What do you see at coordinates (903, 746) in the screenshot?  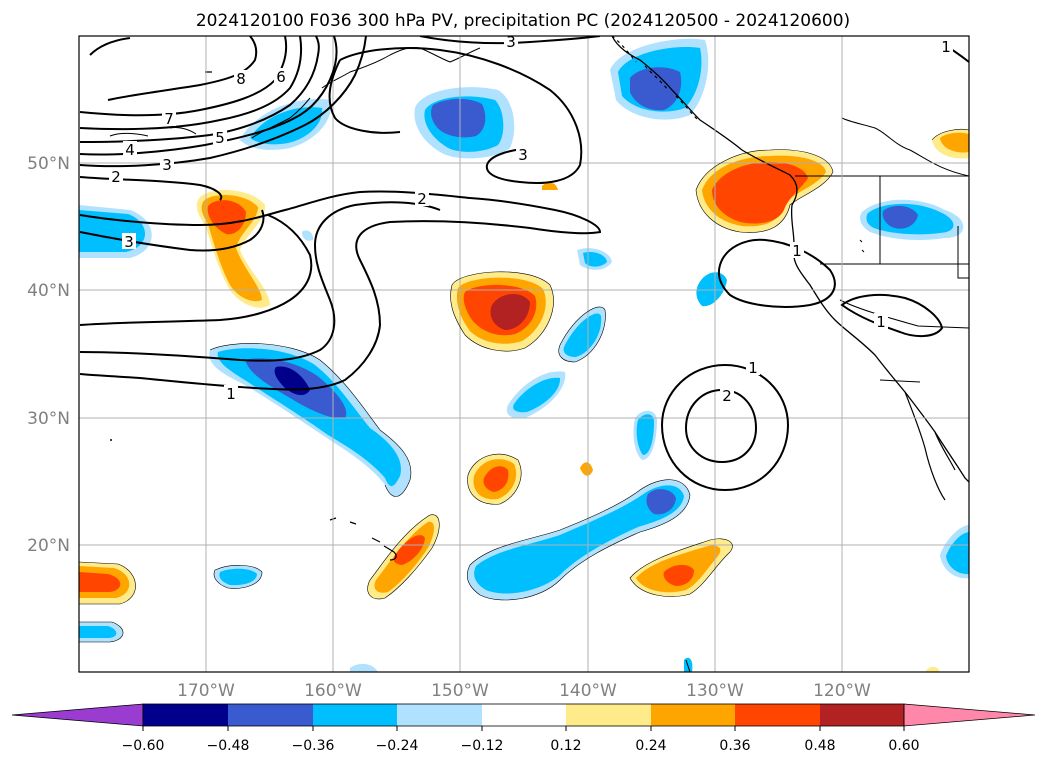 I see `colorbar-tick-label: 0.60` at bounding box center [903, 746].